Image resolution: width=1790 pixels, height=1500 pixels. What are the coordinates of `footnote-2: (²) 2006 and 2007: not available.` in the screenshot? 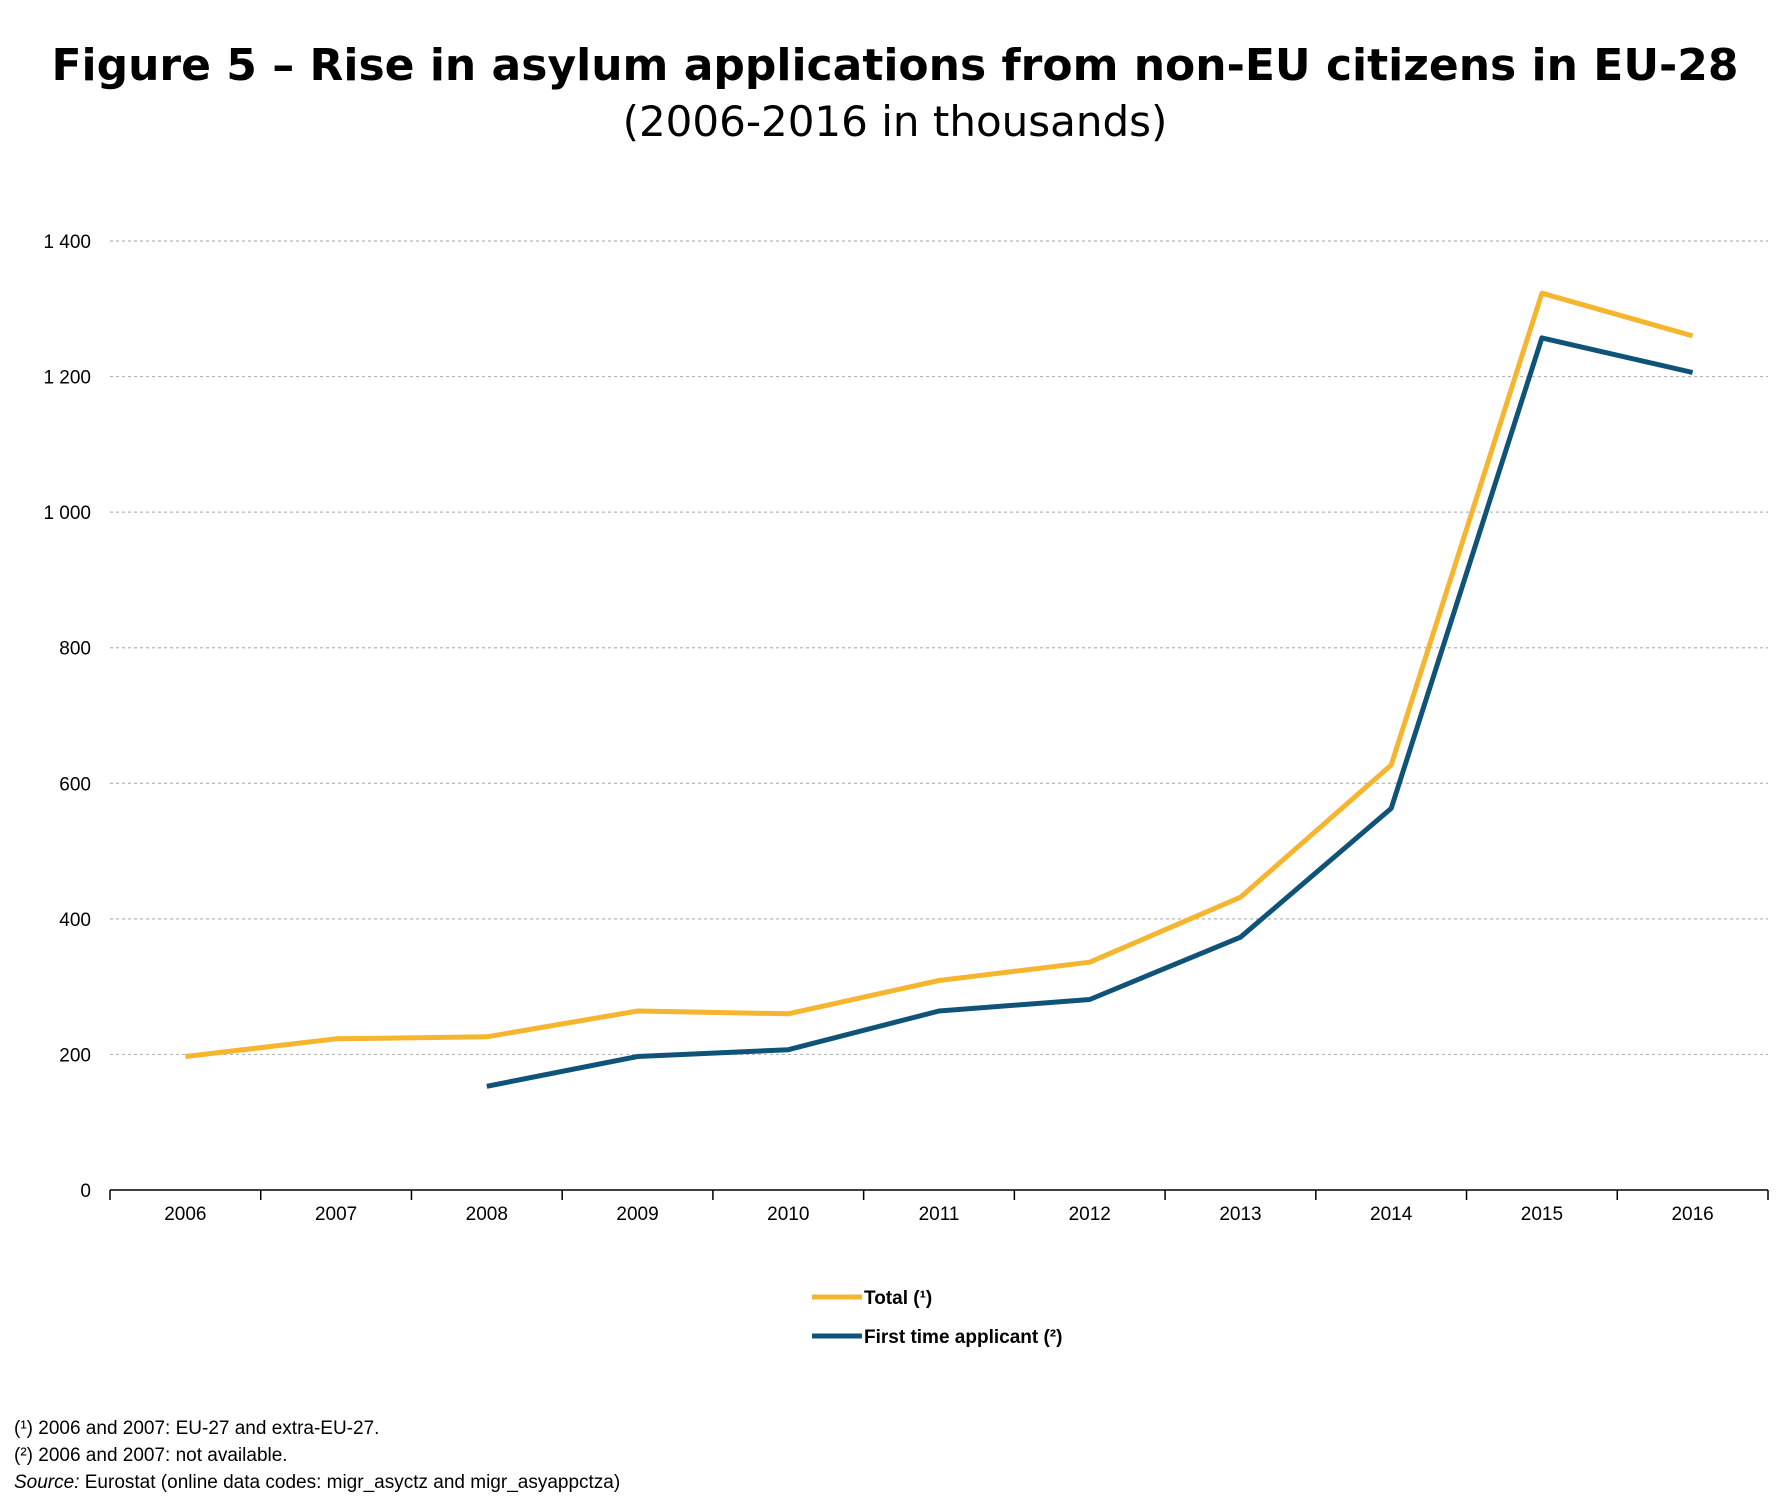 It's located at (151, 1455).